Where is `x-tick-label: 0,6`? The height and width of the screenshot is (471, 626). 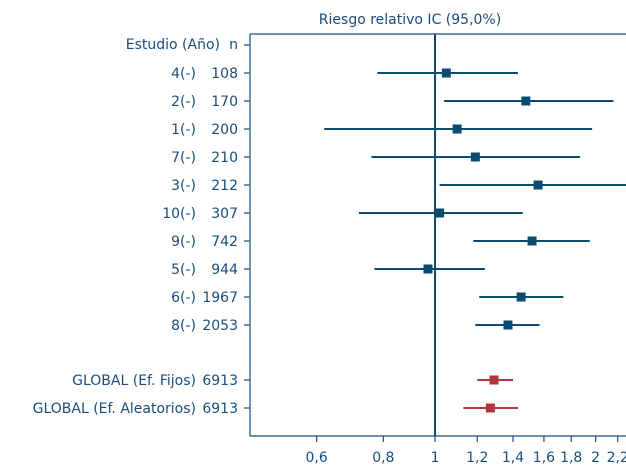
x-tick-label: 0,6 is located at coordinates (317, 458).